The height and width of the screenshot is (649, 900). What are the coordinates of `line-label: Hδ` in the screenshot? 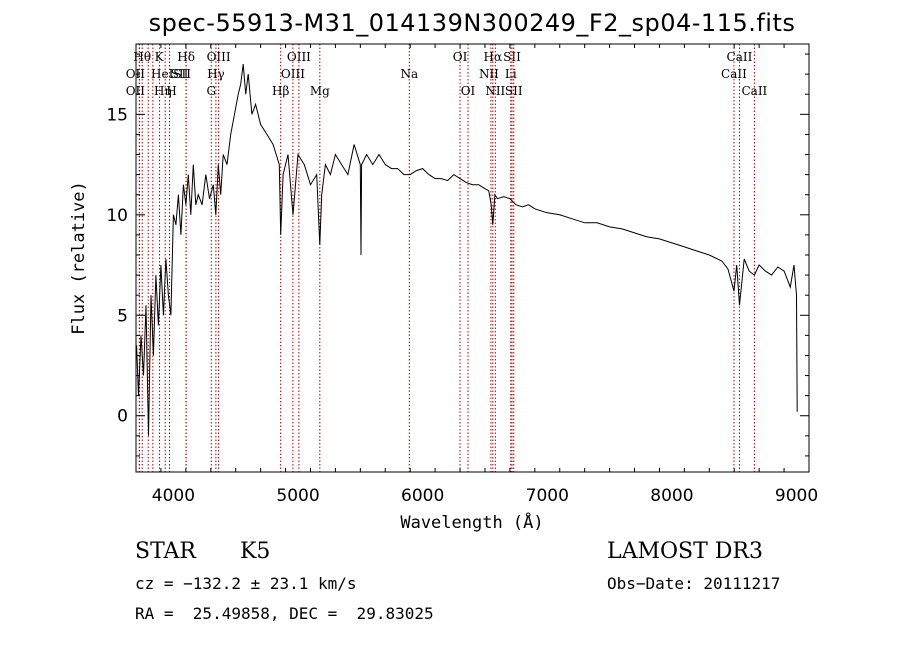 It's located at (186, 57).